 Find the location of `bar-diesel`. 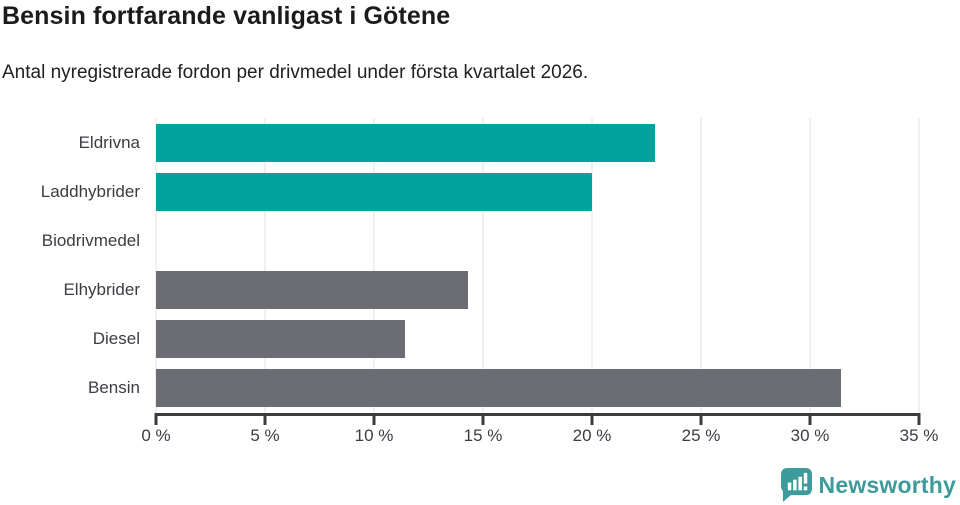

bar-diesel is located at coordinates (280, 339).